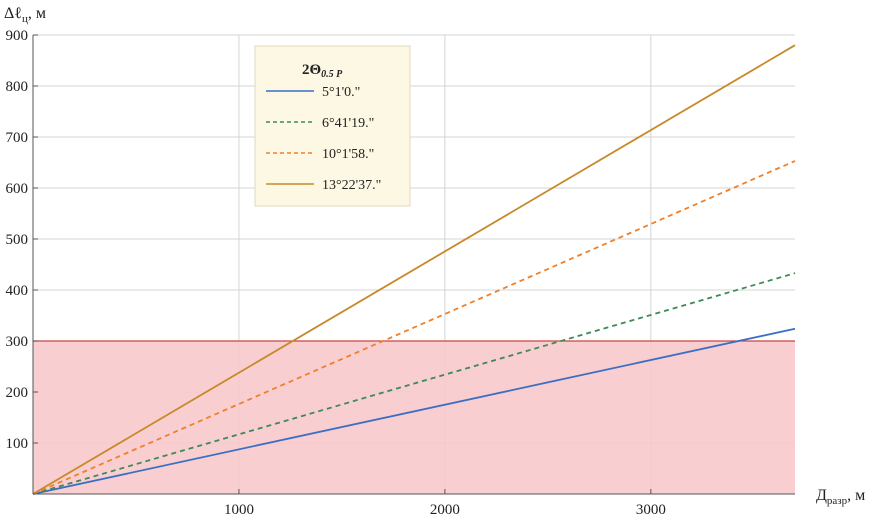 The width and height of the screenshot is (881, 525). I want to click on legend-box, so click(332, 126).